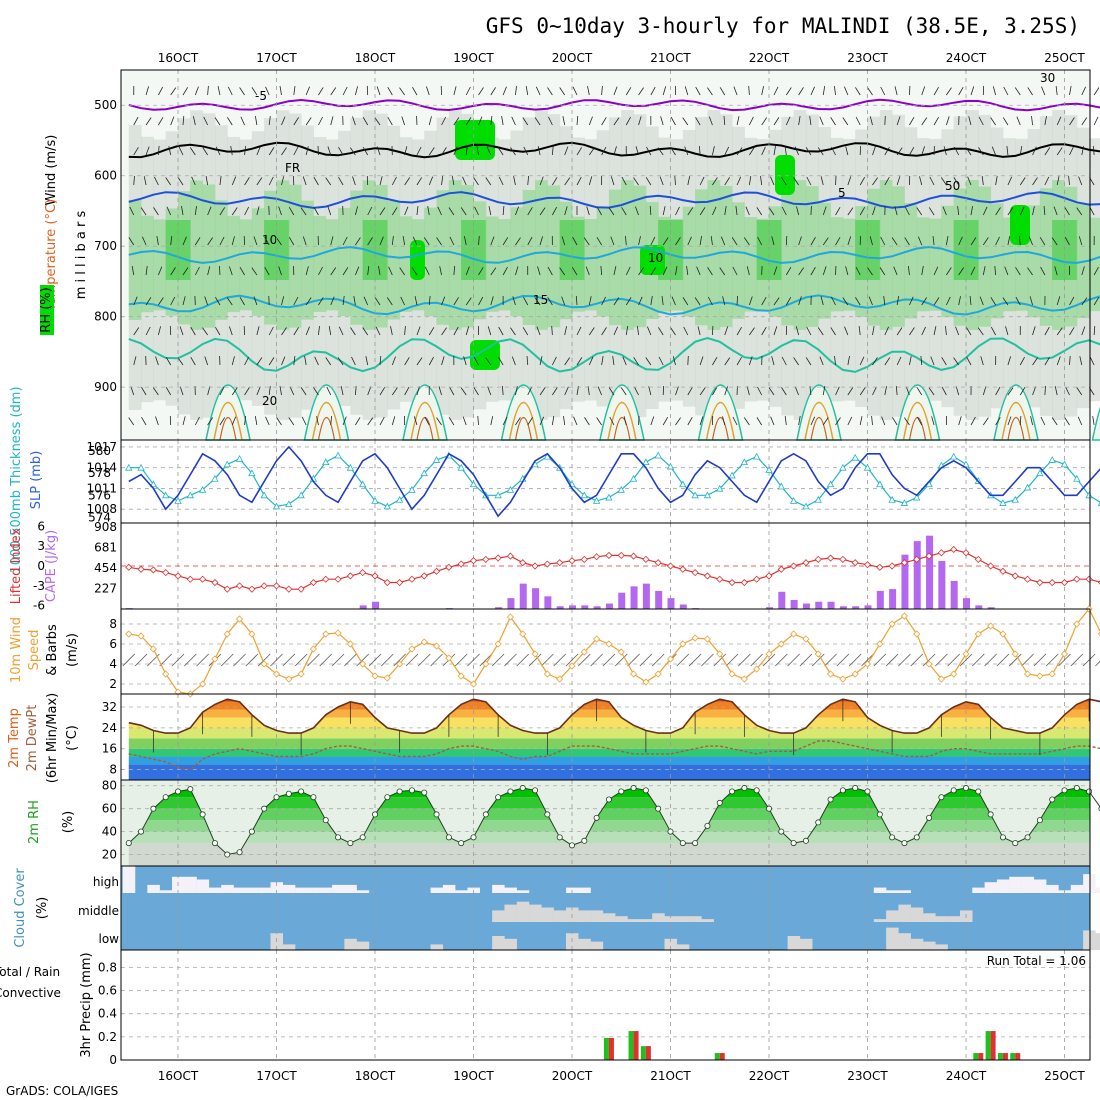 Image resolution: width=1100 pixels, height=1100 pixels. Describe the element at coordinates (375, 1076) in the screenshot. I see `x-tick-label-bottom: 18OCT` at that location.